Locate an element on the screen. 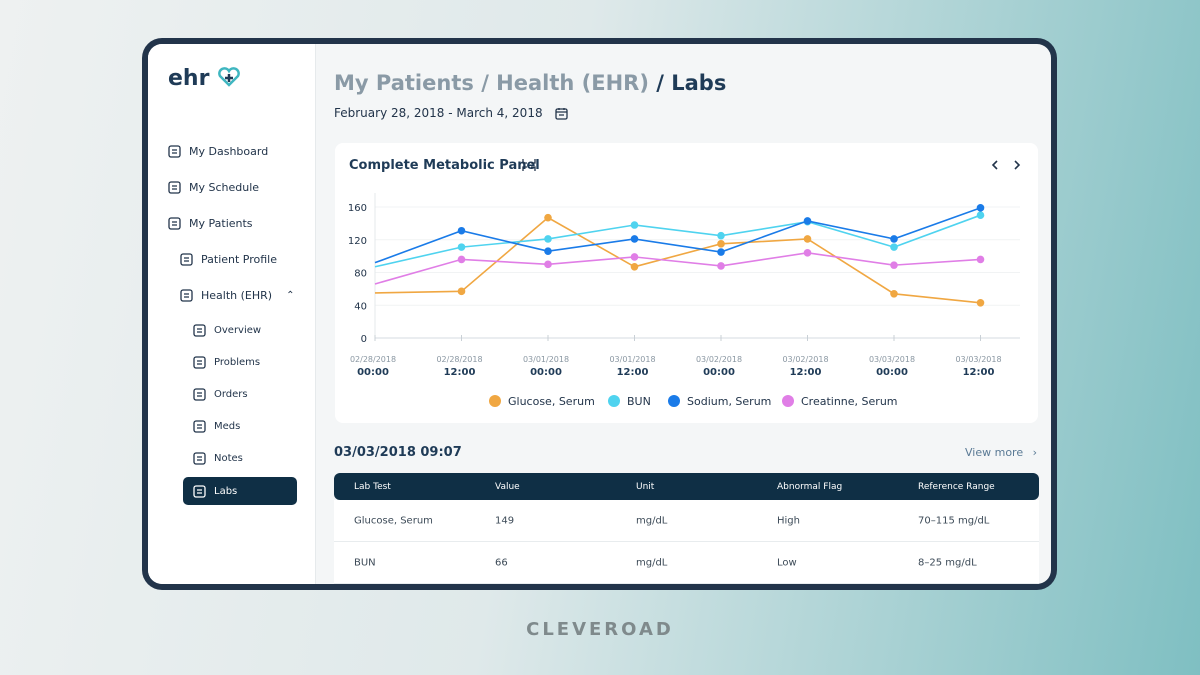  date-range: February 28, 2018 - March 4, 2018 is located at coordinates (451, 113).